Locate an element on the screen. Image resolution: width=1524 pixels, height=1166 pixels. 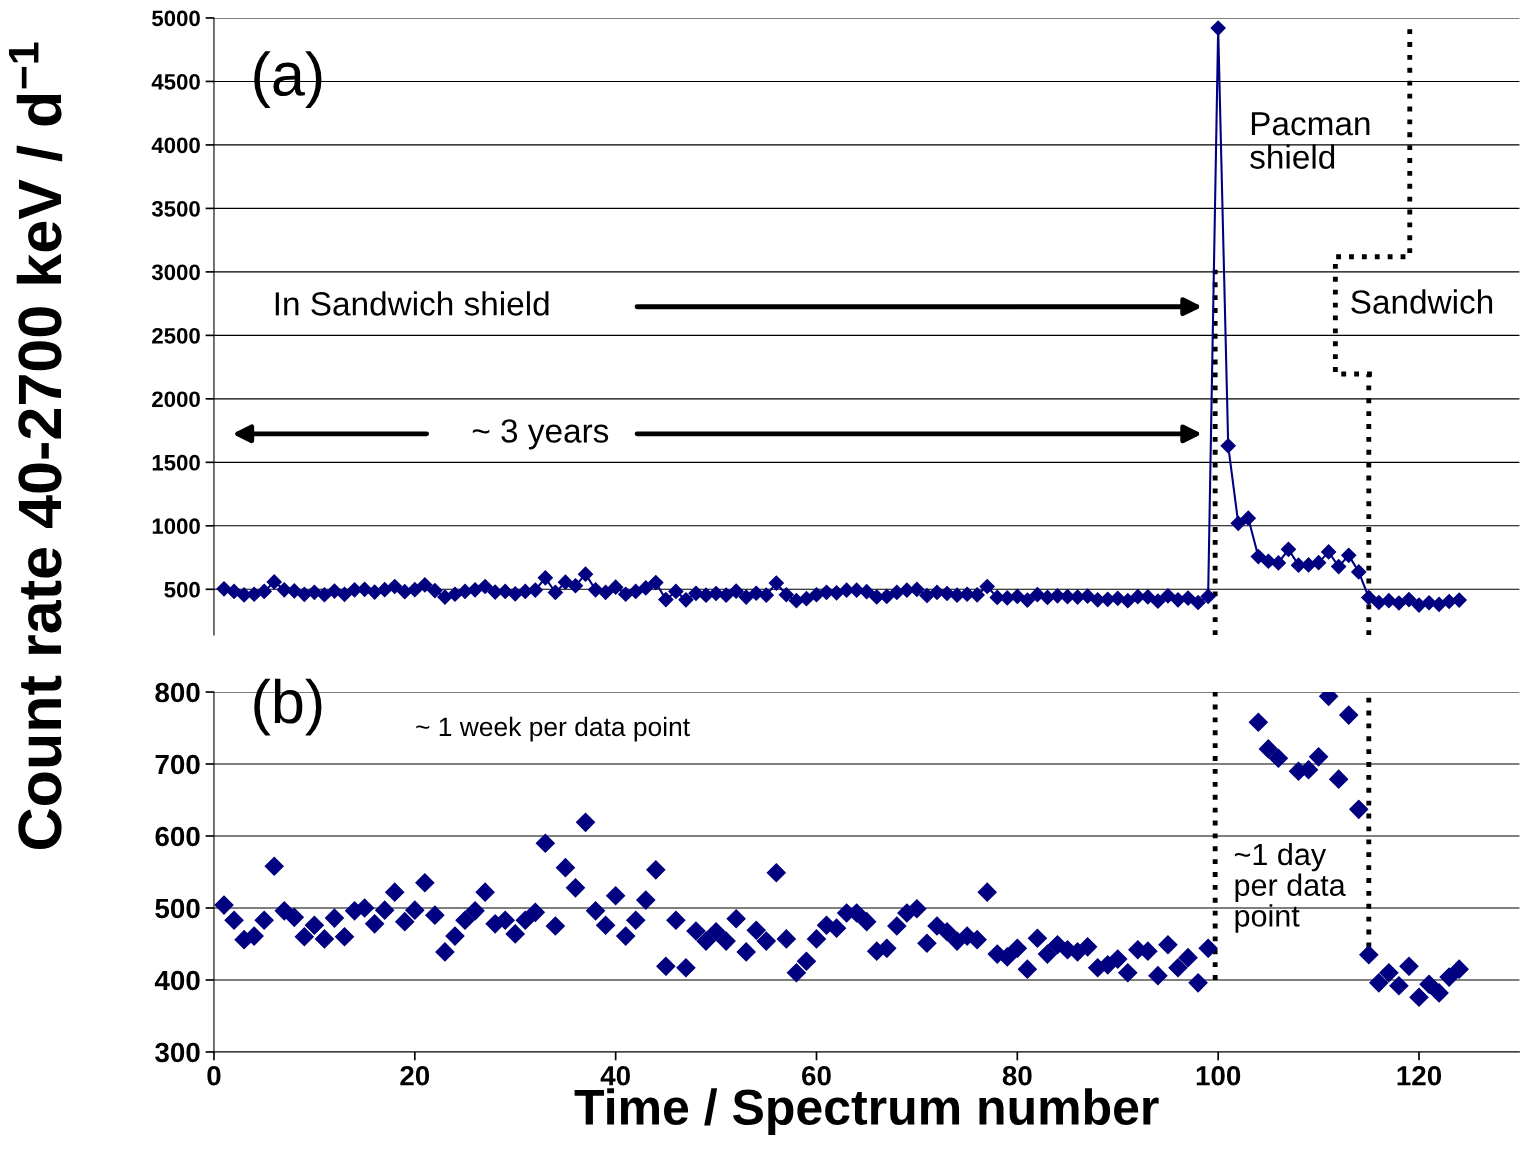
annotation: ~ 3 years is located at coordinates (540, 434).